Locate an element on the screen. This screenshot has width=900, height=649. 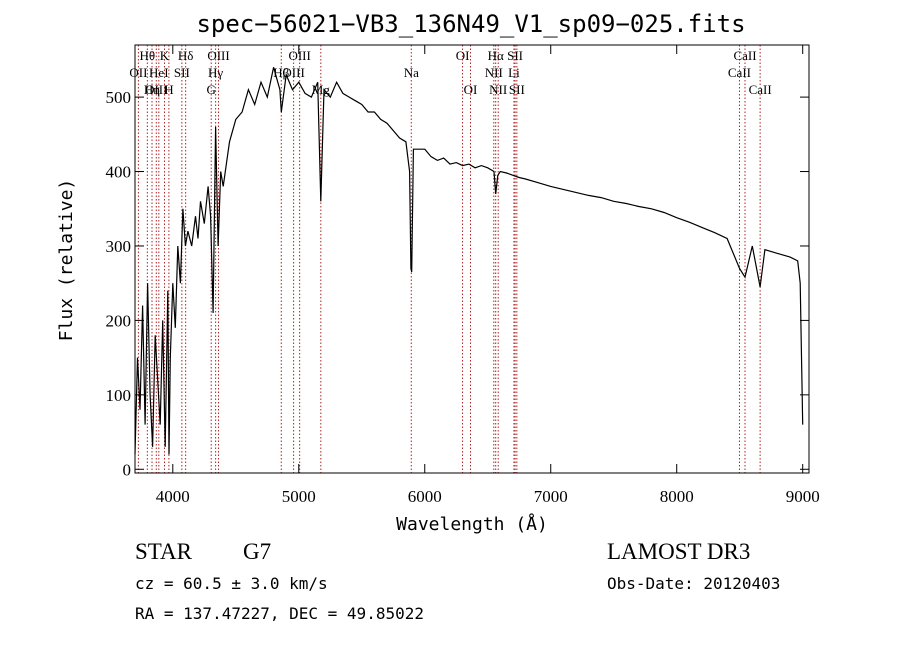
x-axis-label: Wavelength (Å) is located at coordinates (472, 524).